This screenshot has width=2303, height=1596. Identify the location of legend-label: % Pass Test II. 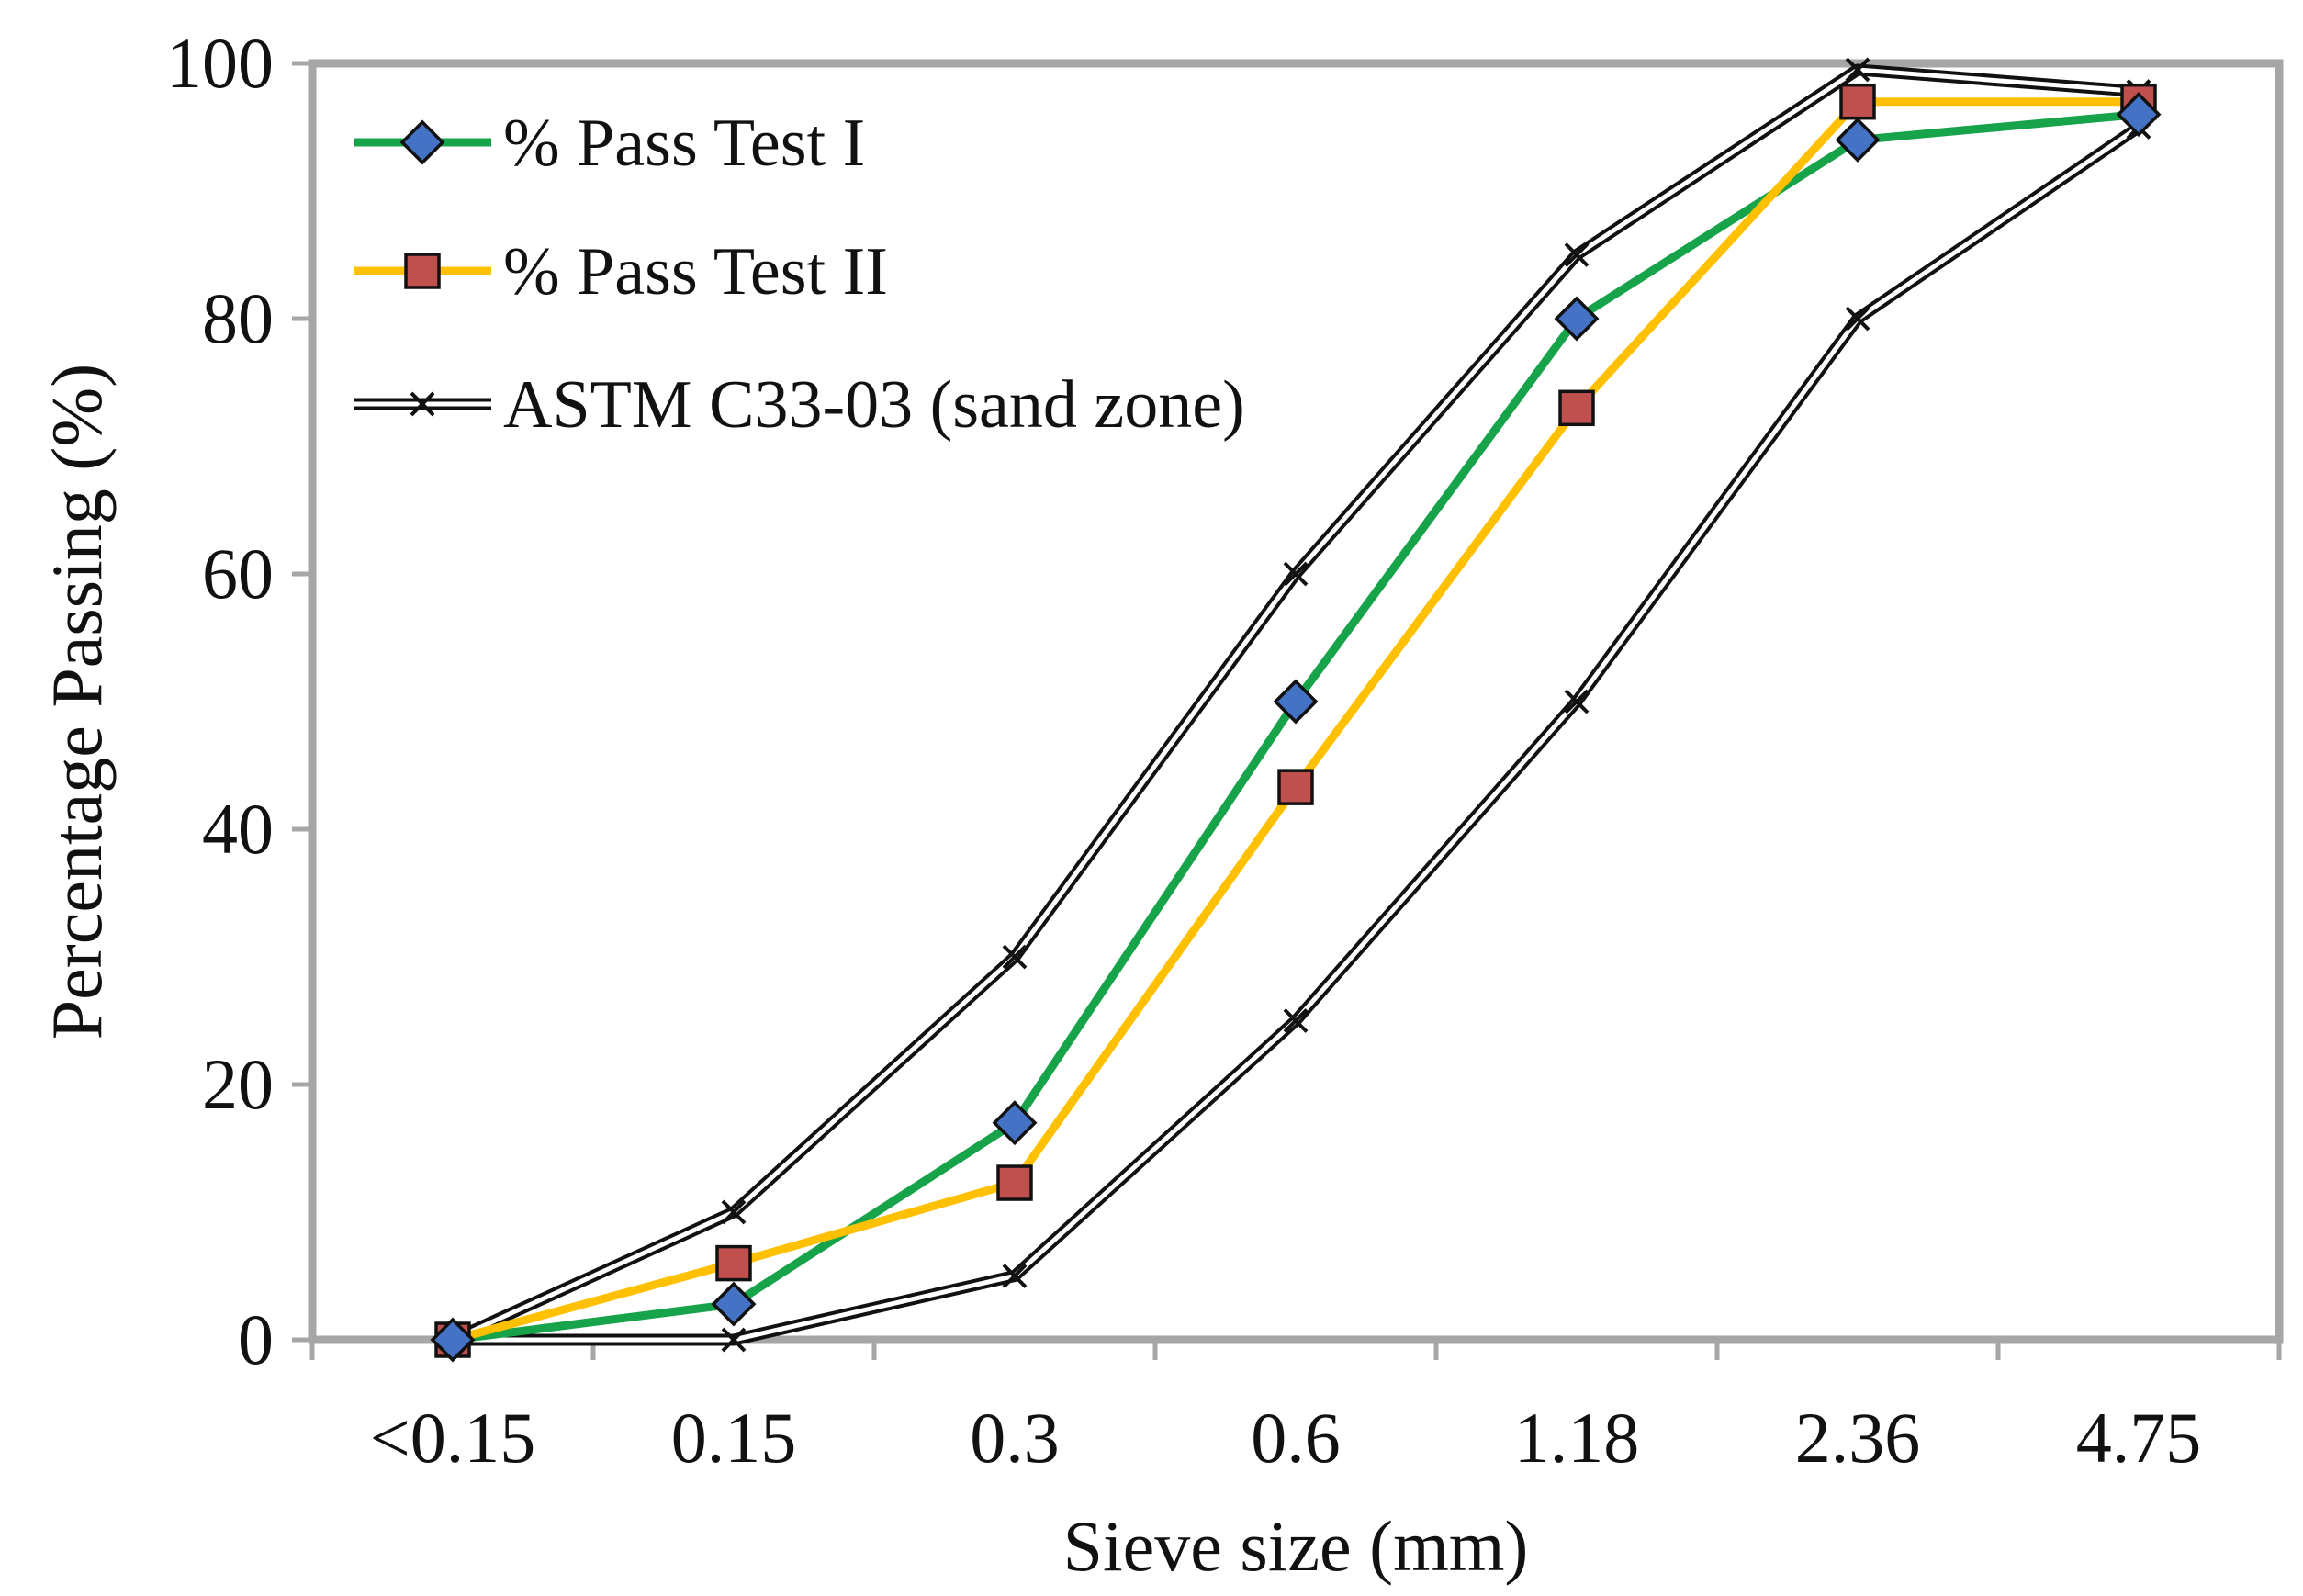
(696, 271).